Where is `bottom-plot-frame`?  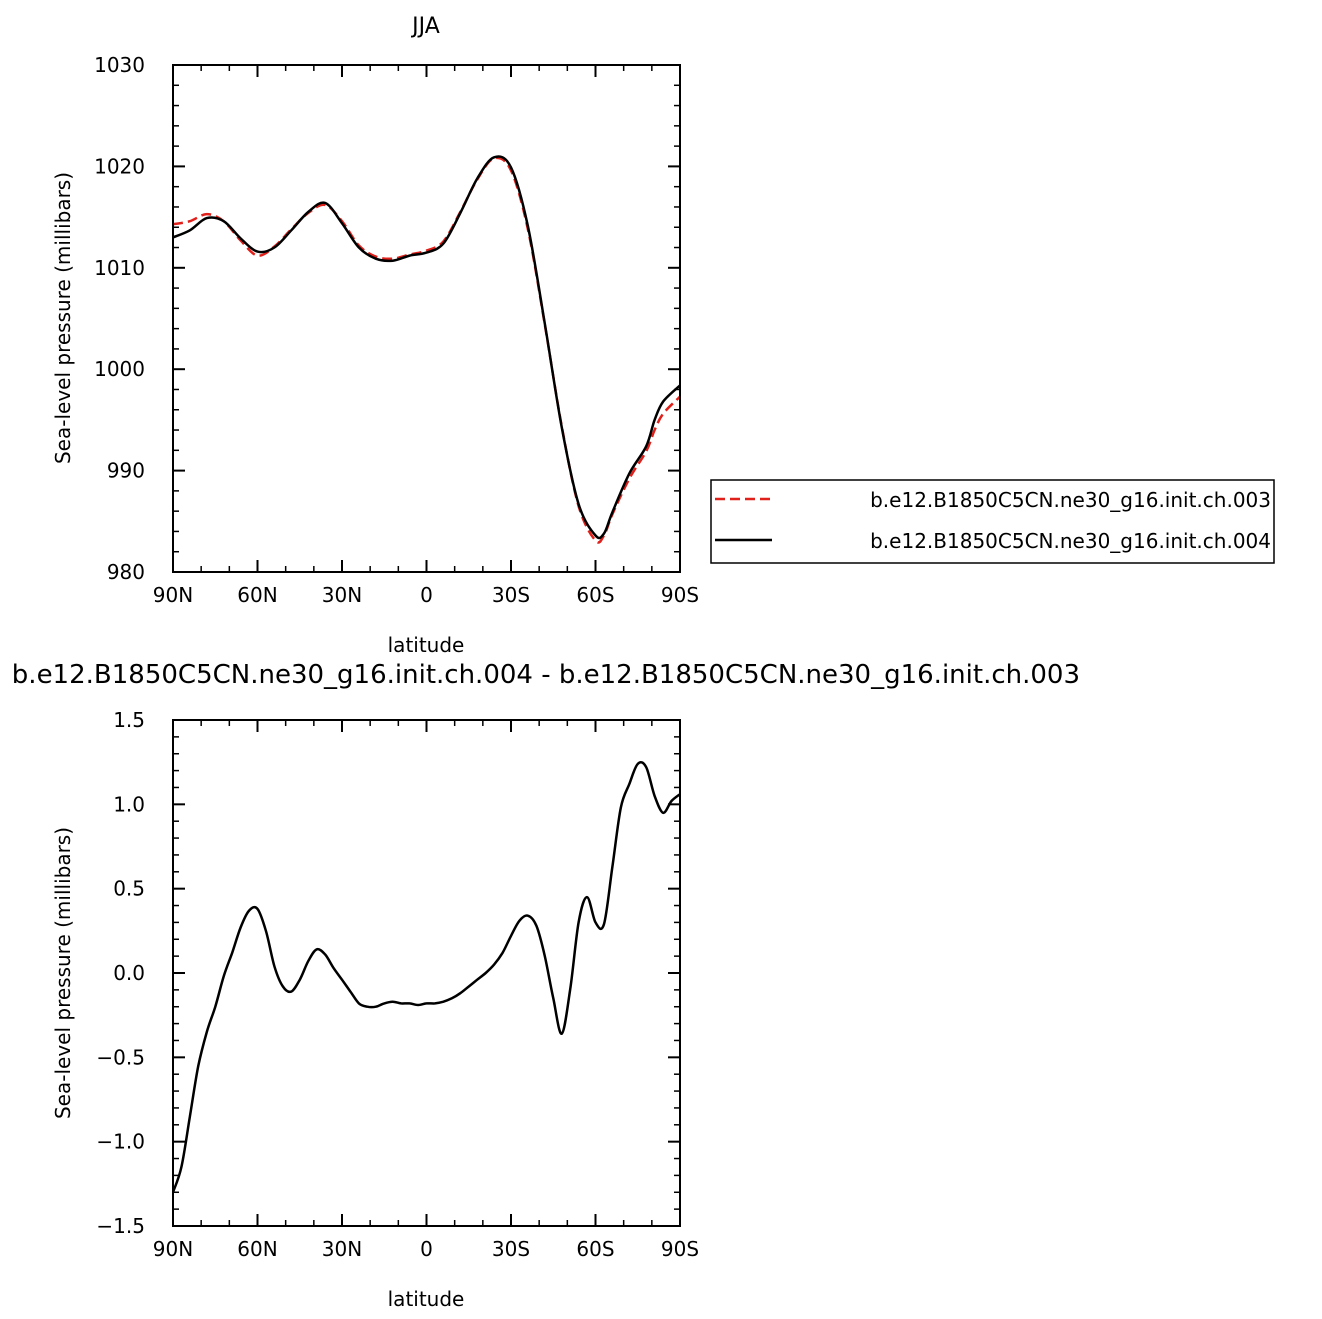
bottom-plot-frame is located at coordinates (426, 973).